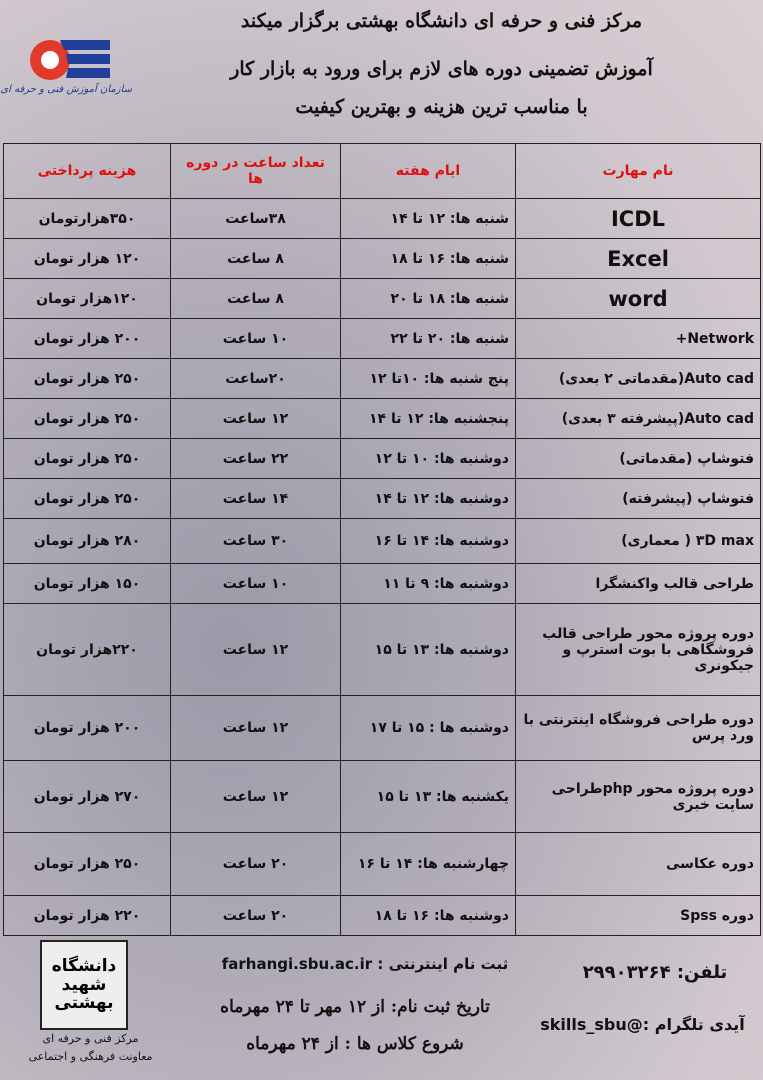  I want to click on skill-name: دوره Spss, so click(638, 915).